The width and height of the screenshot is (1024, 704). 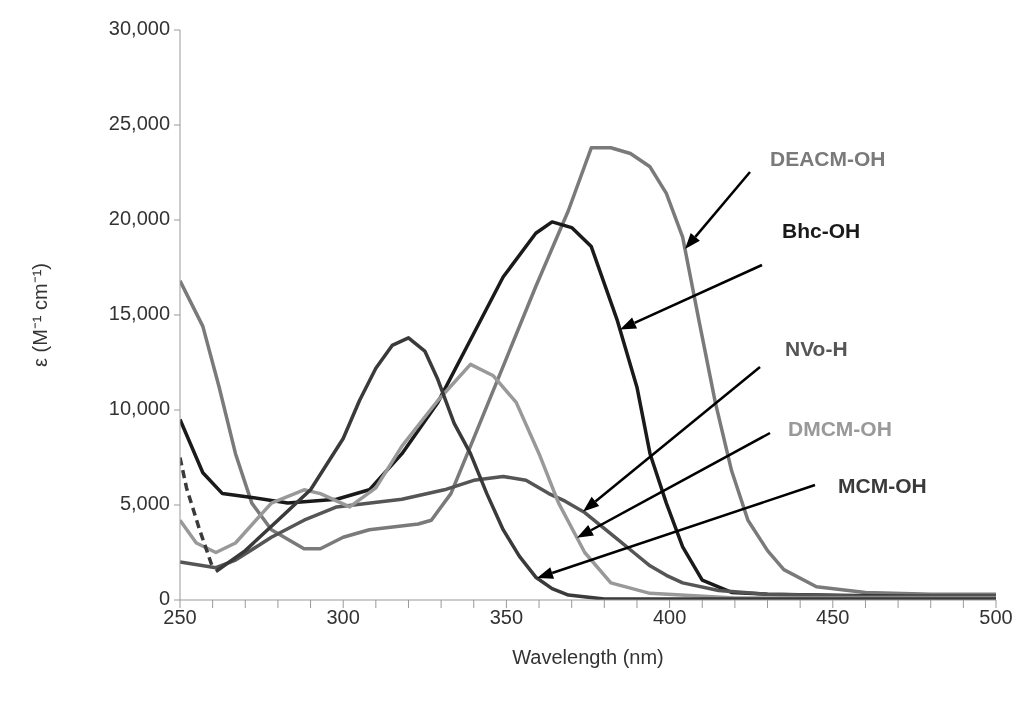 What do you see at coordinates (828, 158) in the screenshot?
I see `text: DEACM-OH` at bounding box center [828, 158].